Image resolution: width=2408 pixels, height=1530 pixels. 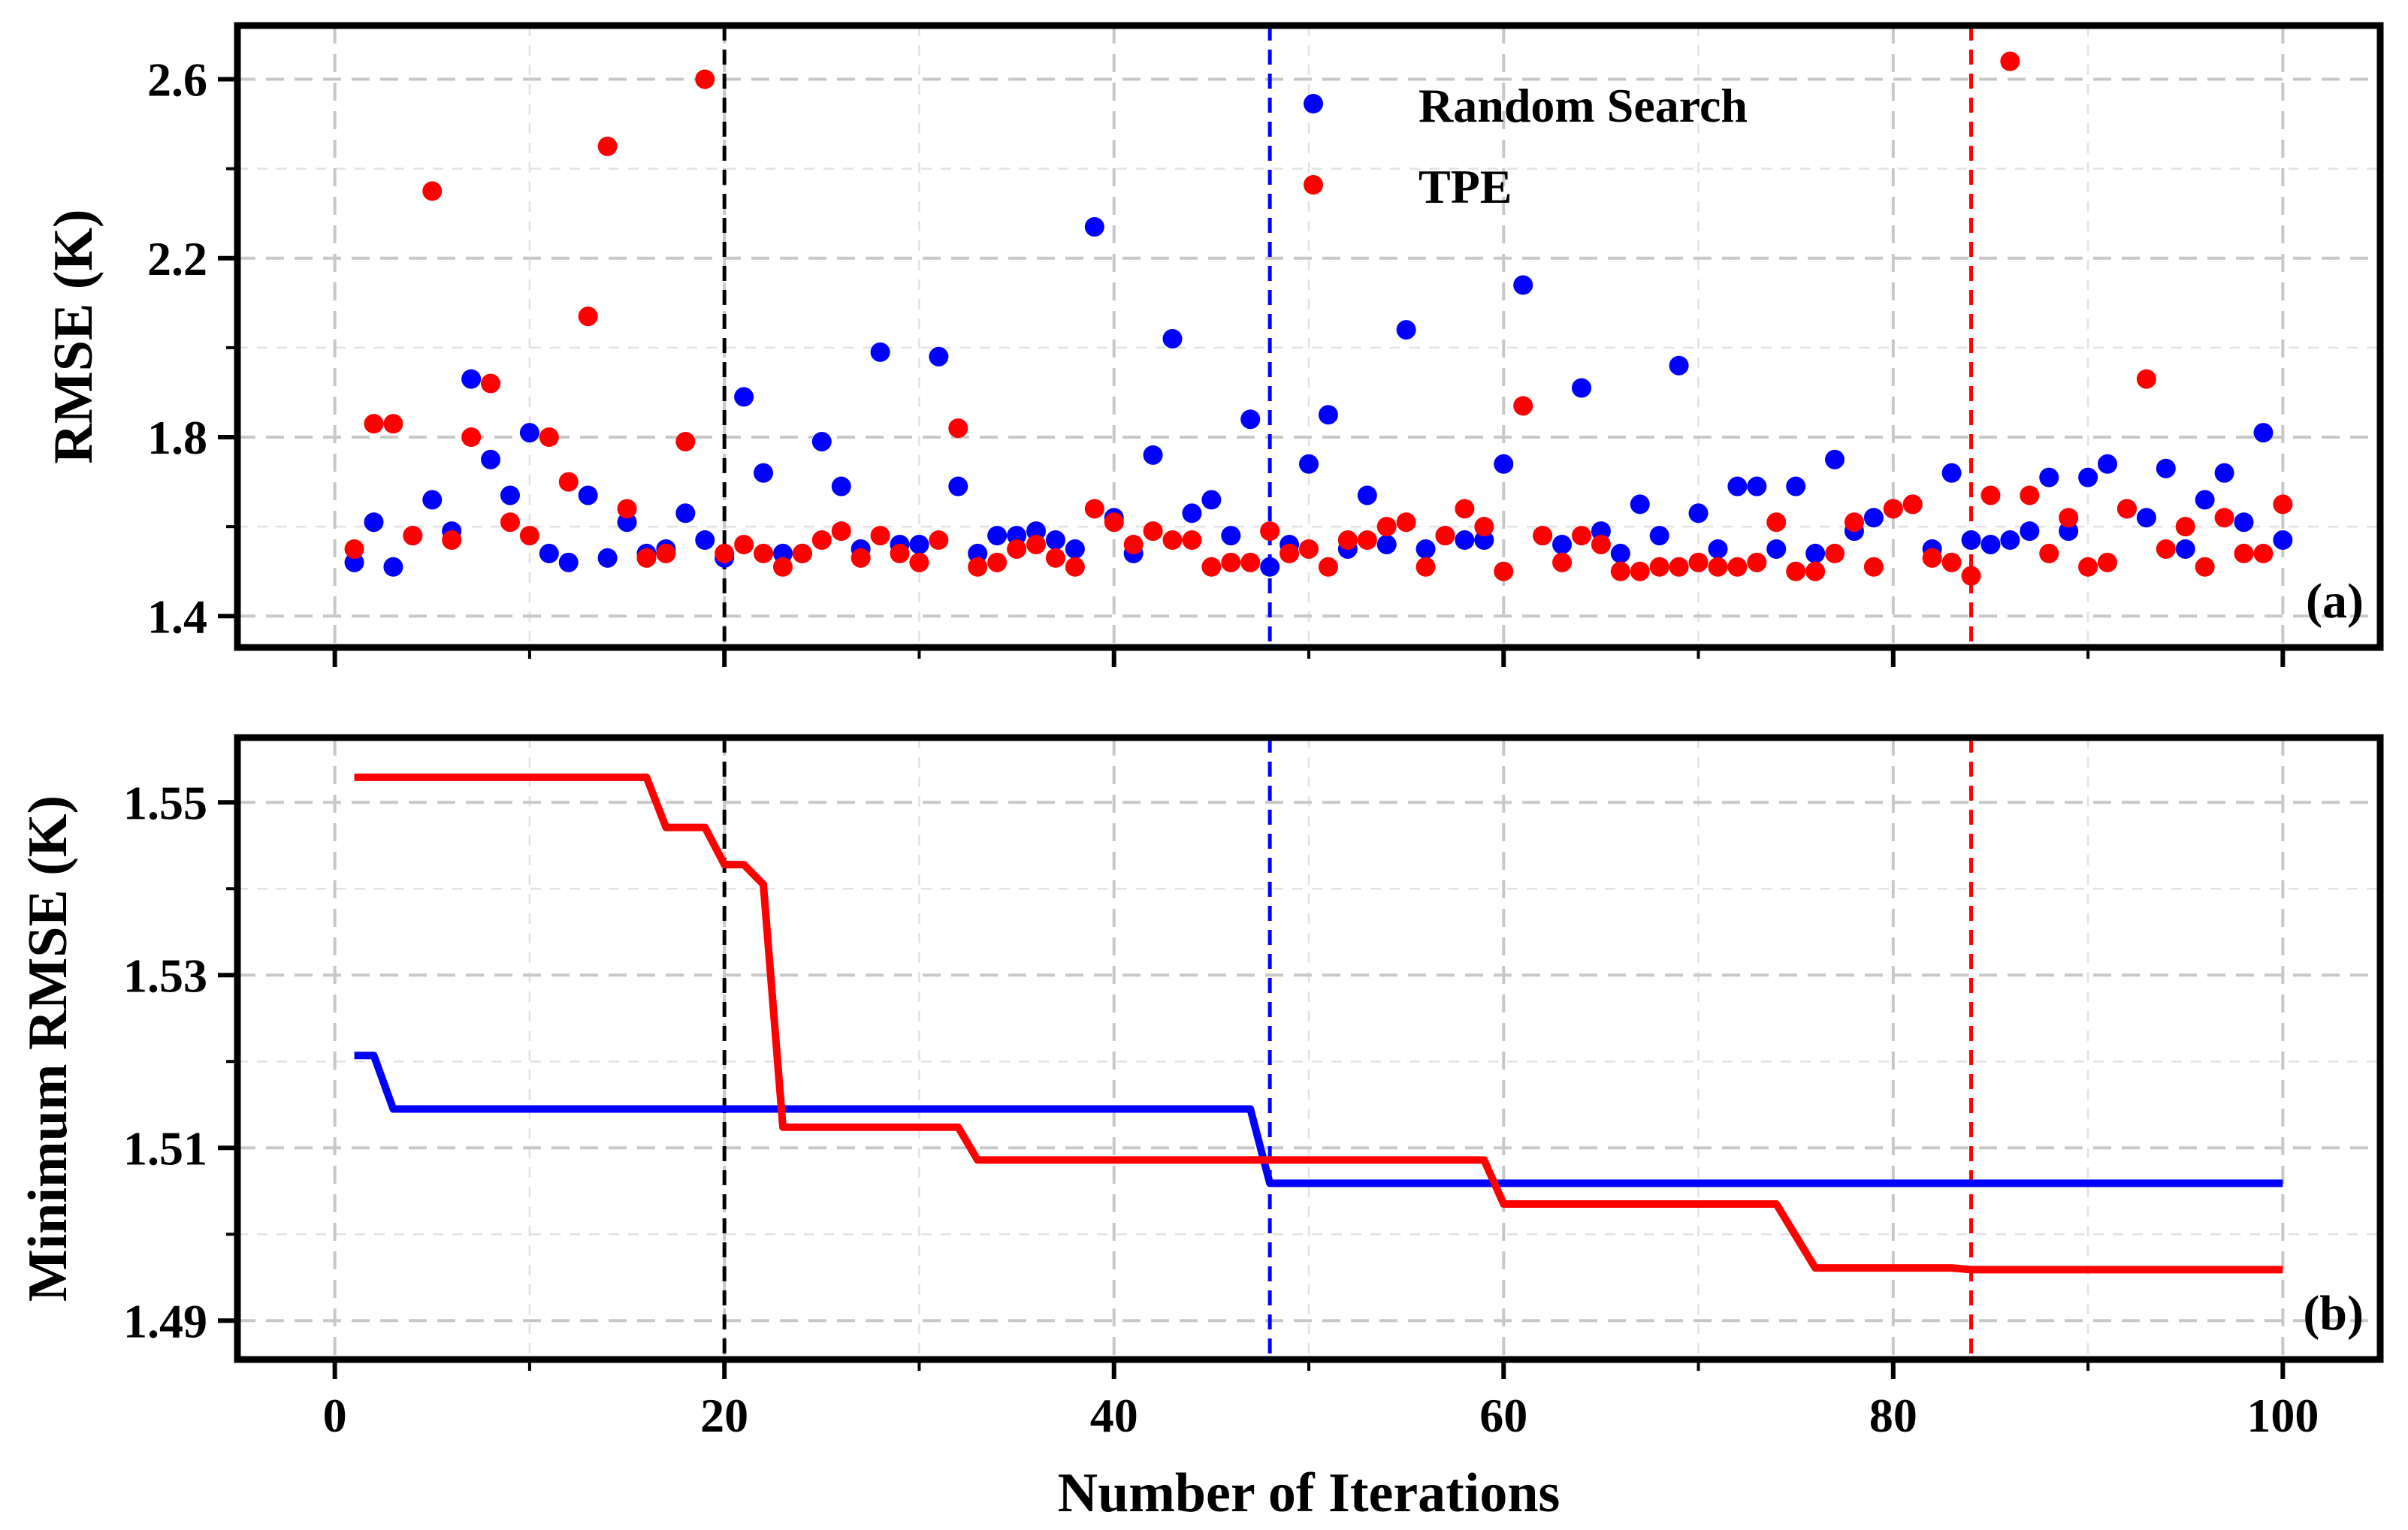 What do you see at coordinates (177, 437) in the screenshot?
I see `y-tick-label: 1.8` at bounding box center [177, 437].